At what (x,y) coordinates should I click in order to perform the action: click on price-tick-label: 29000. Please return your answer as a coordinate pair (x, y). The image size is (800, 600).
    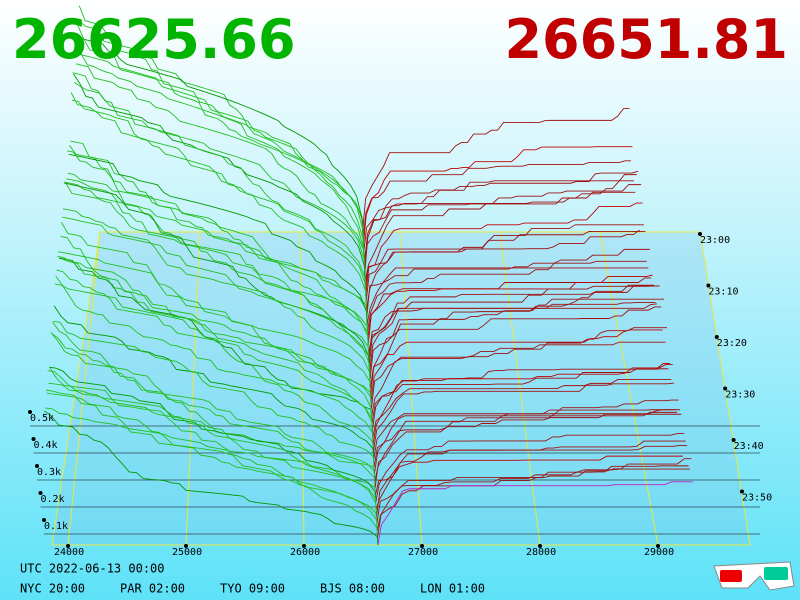
    Looking at the image, I should click on (659, 552).